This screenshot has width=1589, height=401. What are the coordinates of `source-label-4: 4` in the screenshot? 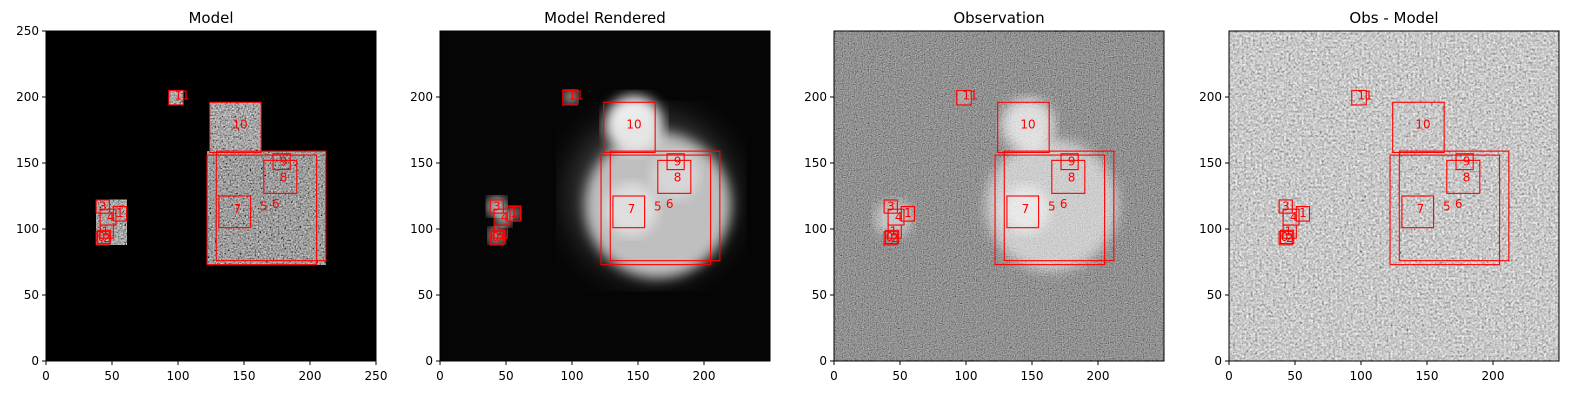 It's located at (505, 217).